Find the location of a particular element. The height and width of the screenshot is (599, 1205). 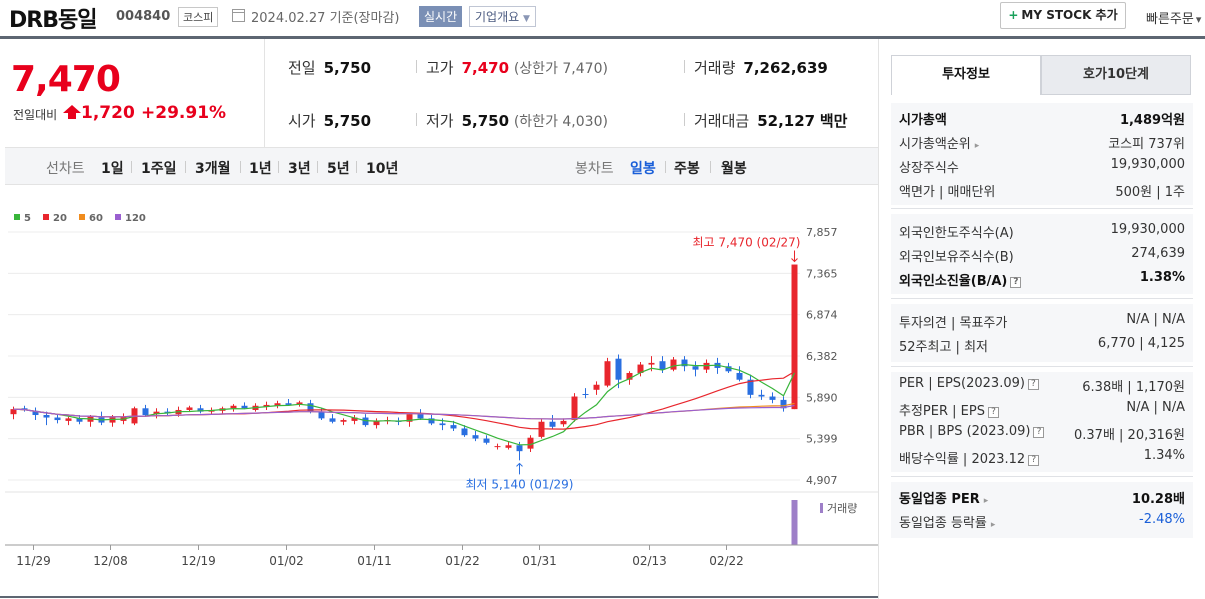

period-3y: 3년 is located at coordinates (299, 169).